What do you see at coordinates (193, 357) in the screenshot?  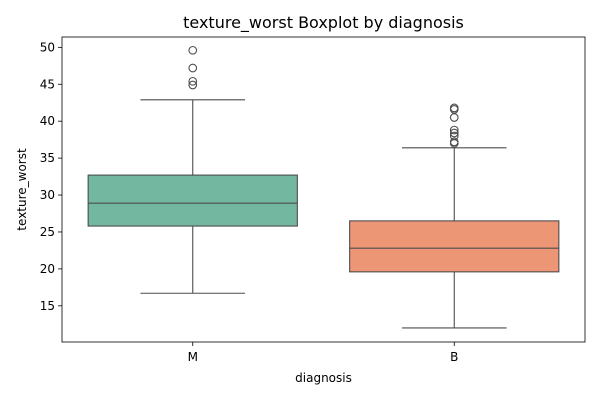 I see `x-tick-label: M` at bounding box center [193, 357].